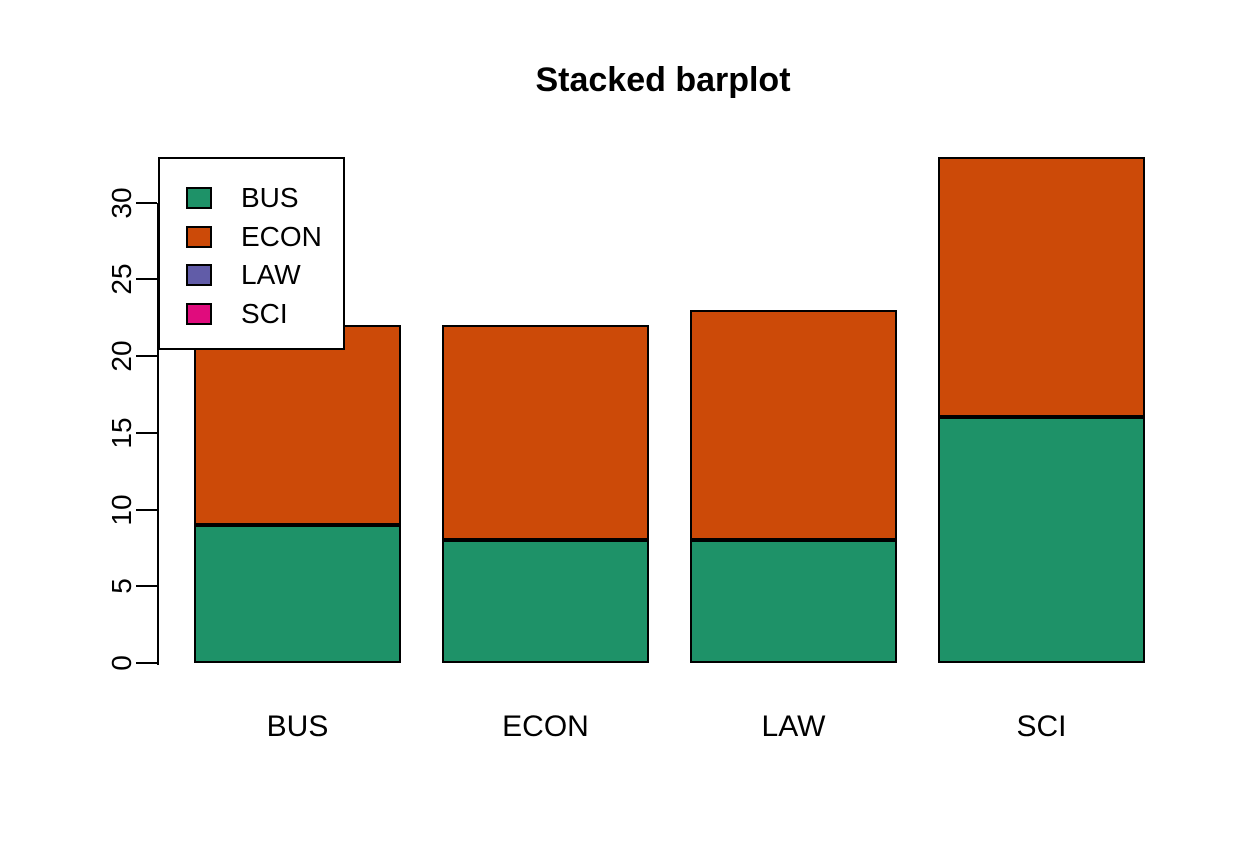 The image size is (1248, 864). What do you see at coordinates (121, 663) in the screenshot?
I see `y-tick-label: 0` at bounding box center [121, 663].